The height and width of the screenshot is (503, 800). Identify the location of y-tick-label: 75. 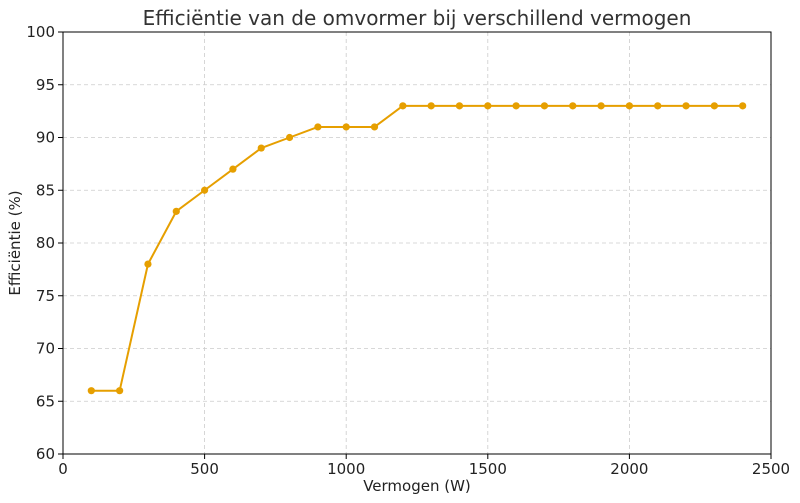
(45, 296).